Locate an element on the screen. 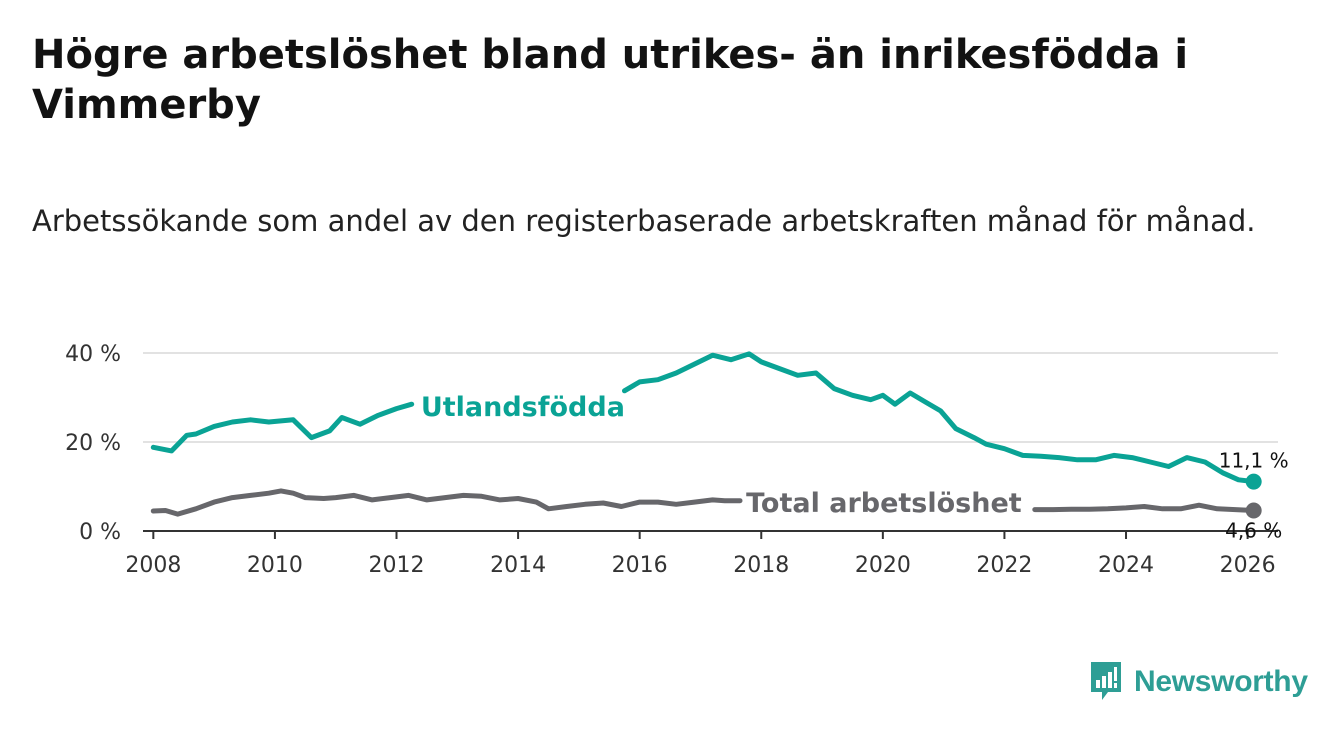 This screenshot has width=1340, height=734. x-tick-label: 2016 is located at coordinates (640, 565).